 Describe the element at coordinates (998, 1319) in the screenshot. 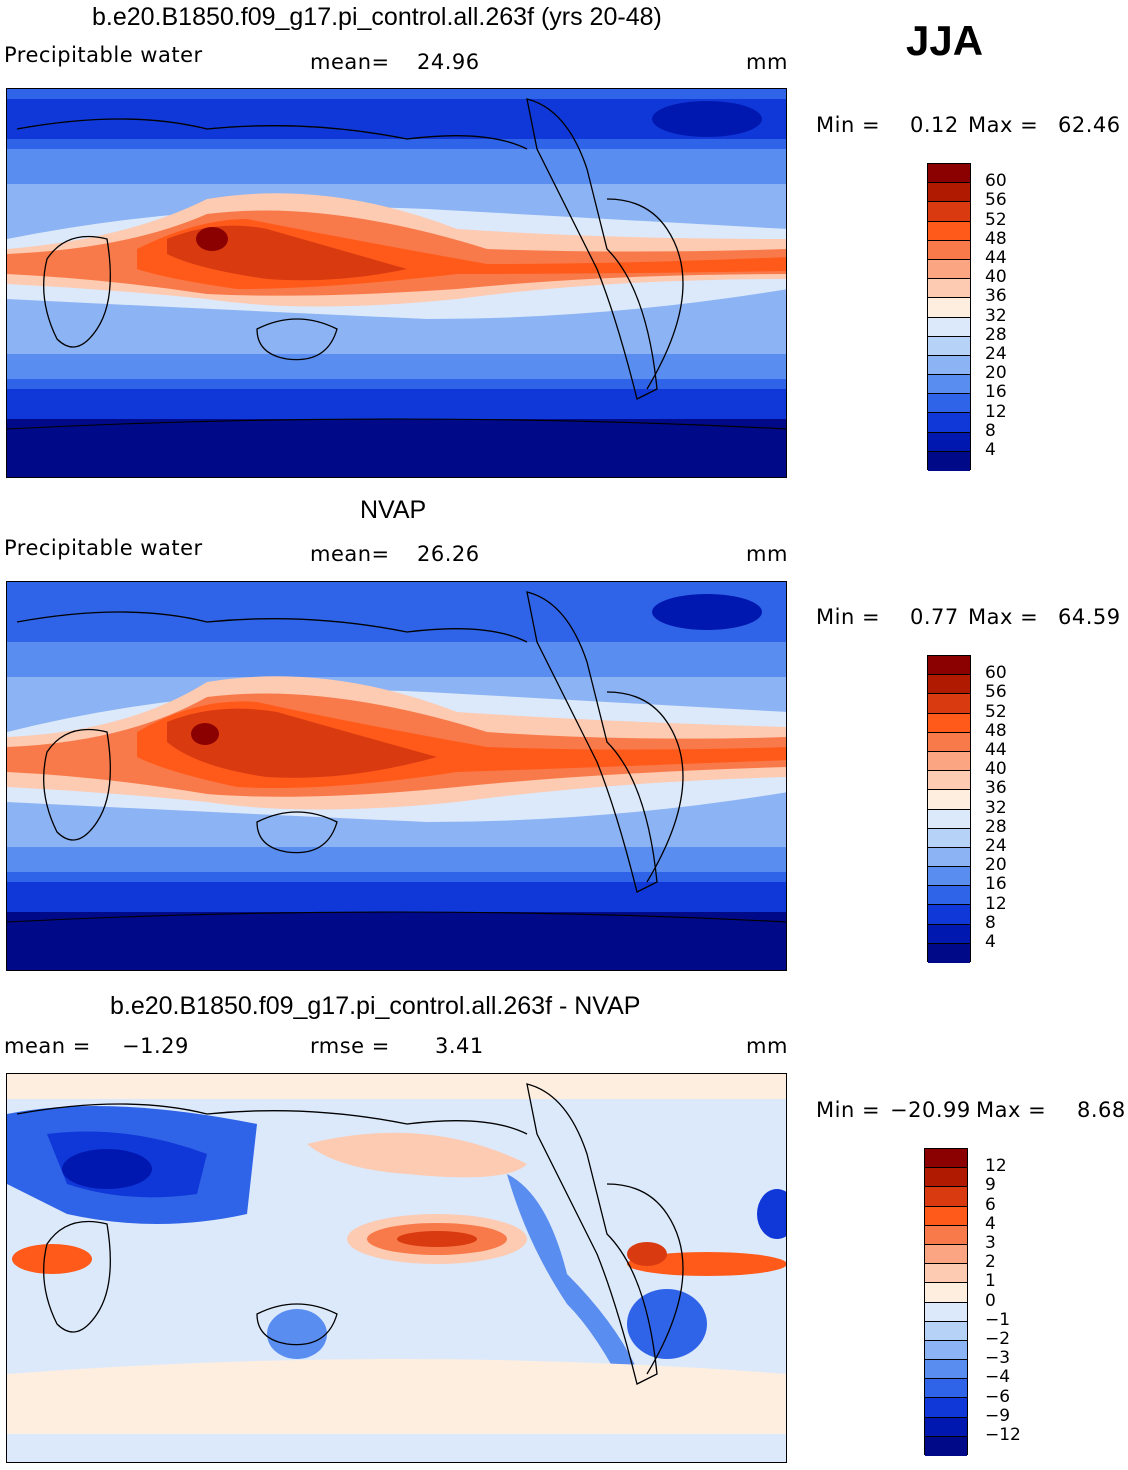

I see `colorbar-tick-label: −1` at that location.